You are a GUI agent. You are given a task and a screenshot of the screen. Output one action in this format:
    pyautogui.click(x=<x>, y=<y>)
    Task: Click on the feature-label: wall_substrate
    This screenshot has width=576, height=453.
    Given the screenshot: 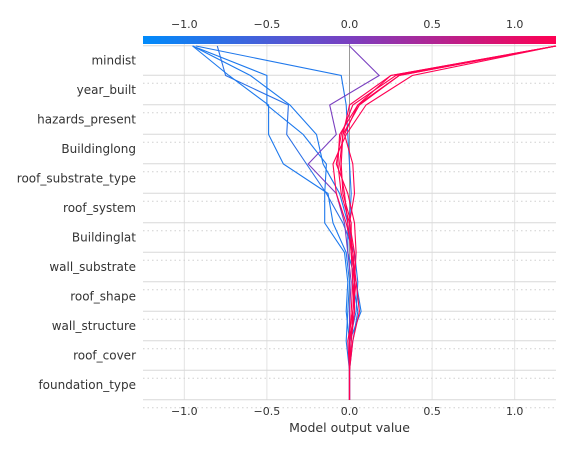 What is the action you would take?
    pyautogui.click(x=92, y=267)
    